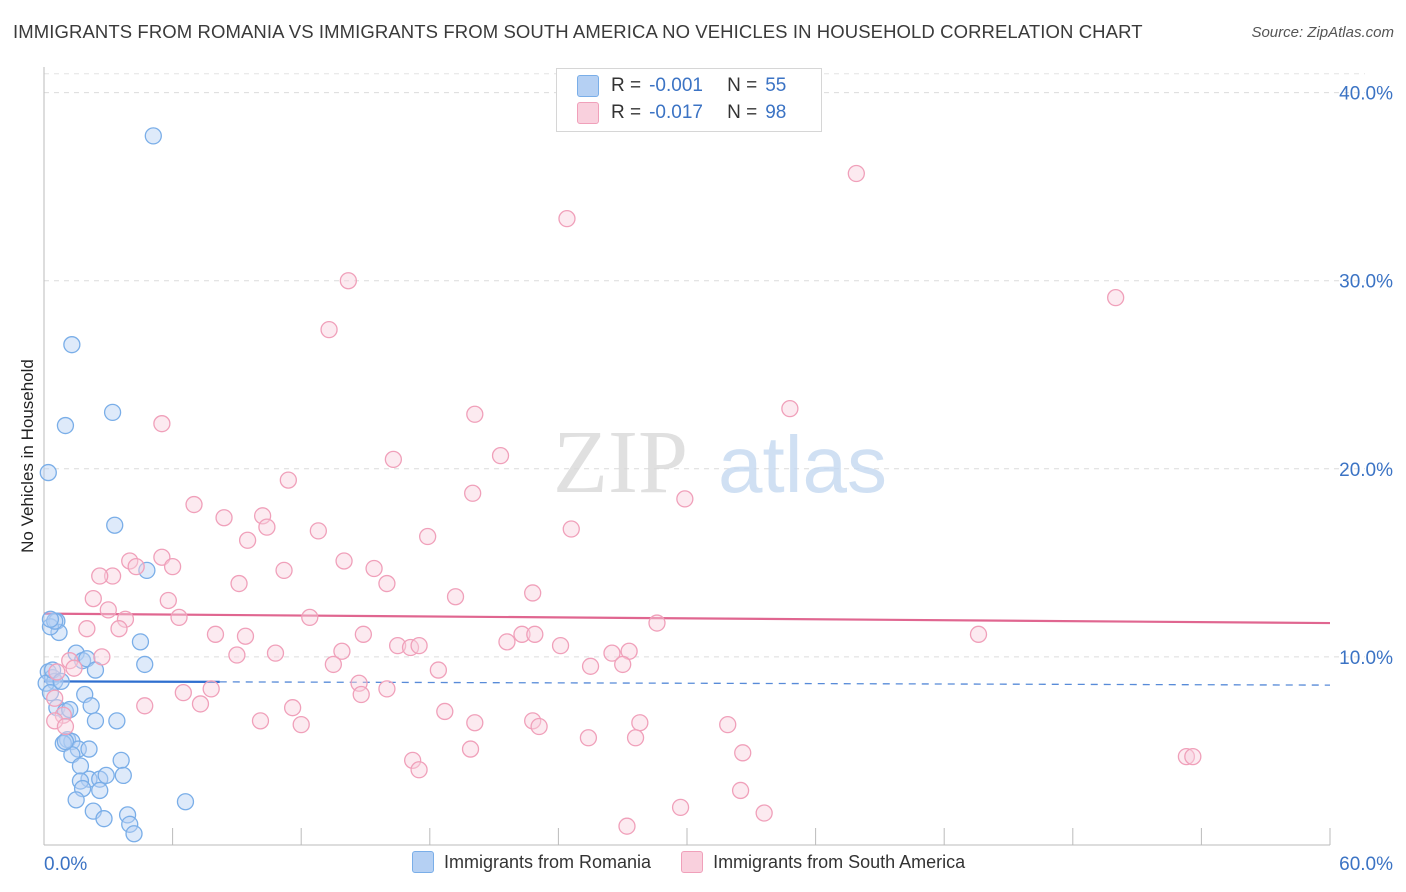  Describe the element at coordinates (65, 864) in the screenshot. I see `x-tick-label-min: 0.0%` at that location.